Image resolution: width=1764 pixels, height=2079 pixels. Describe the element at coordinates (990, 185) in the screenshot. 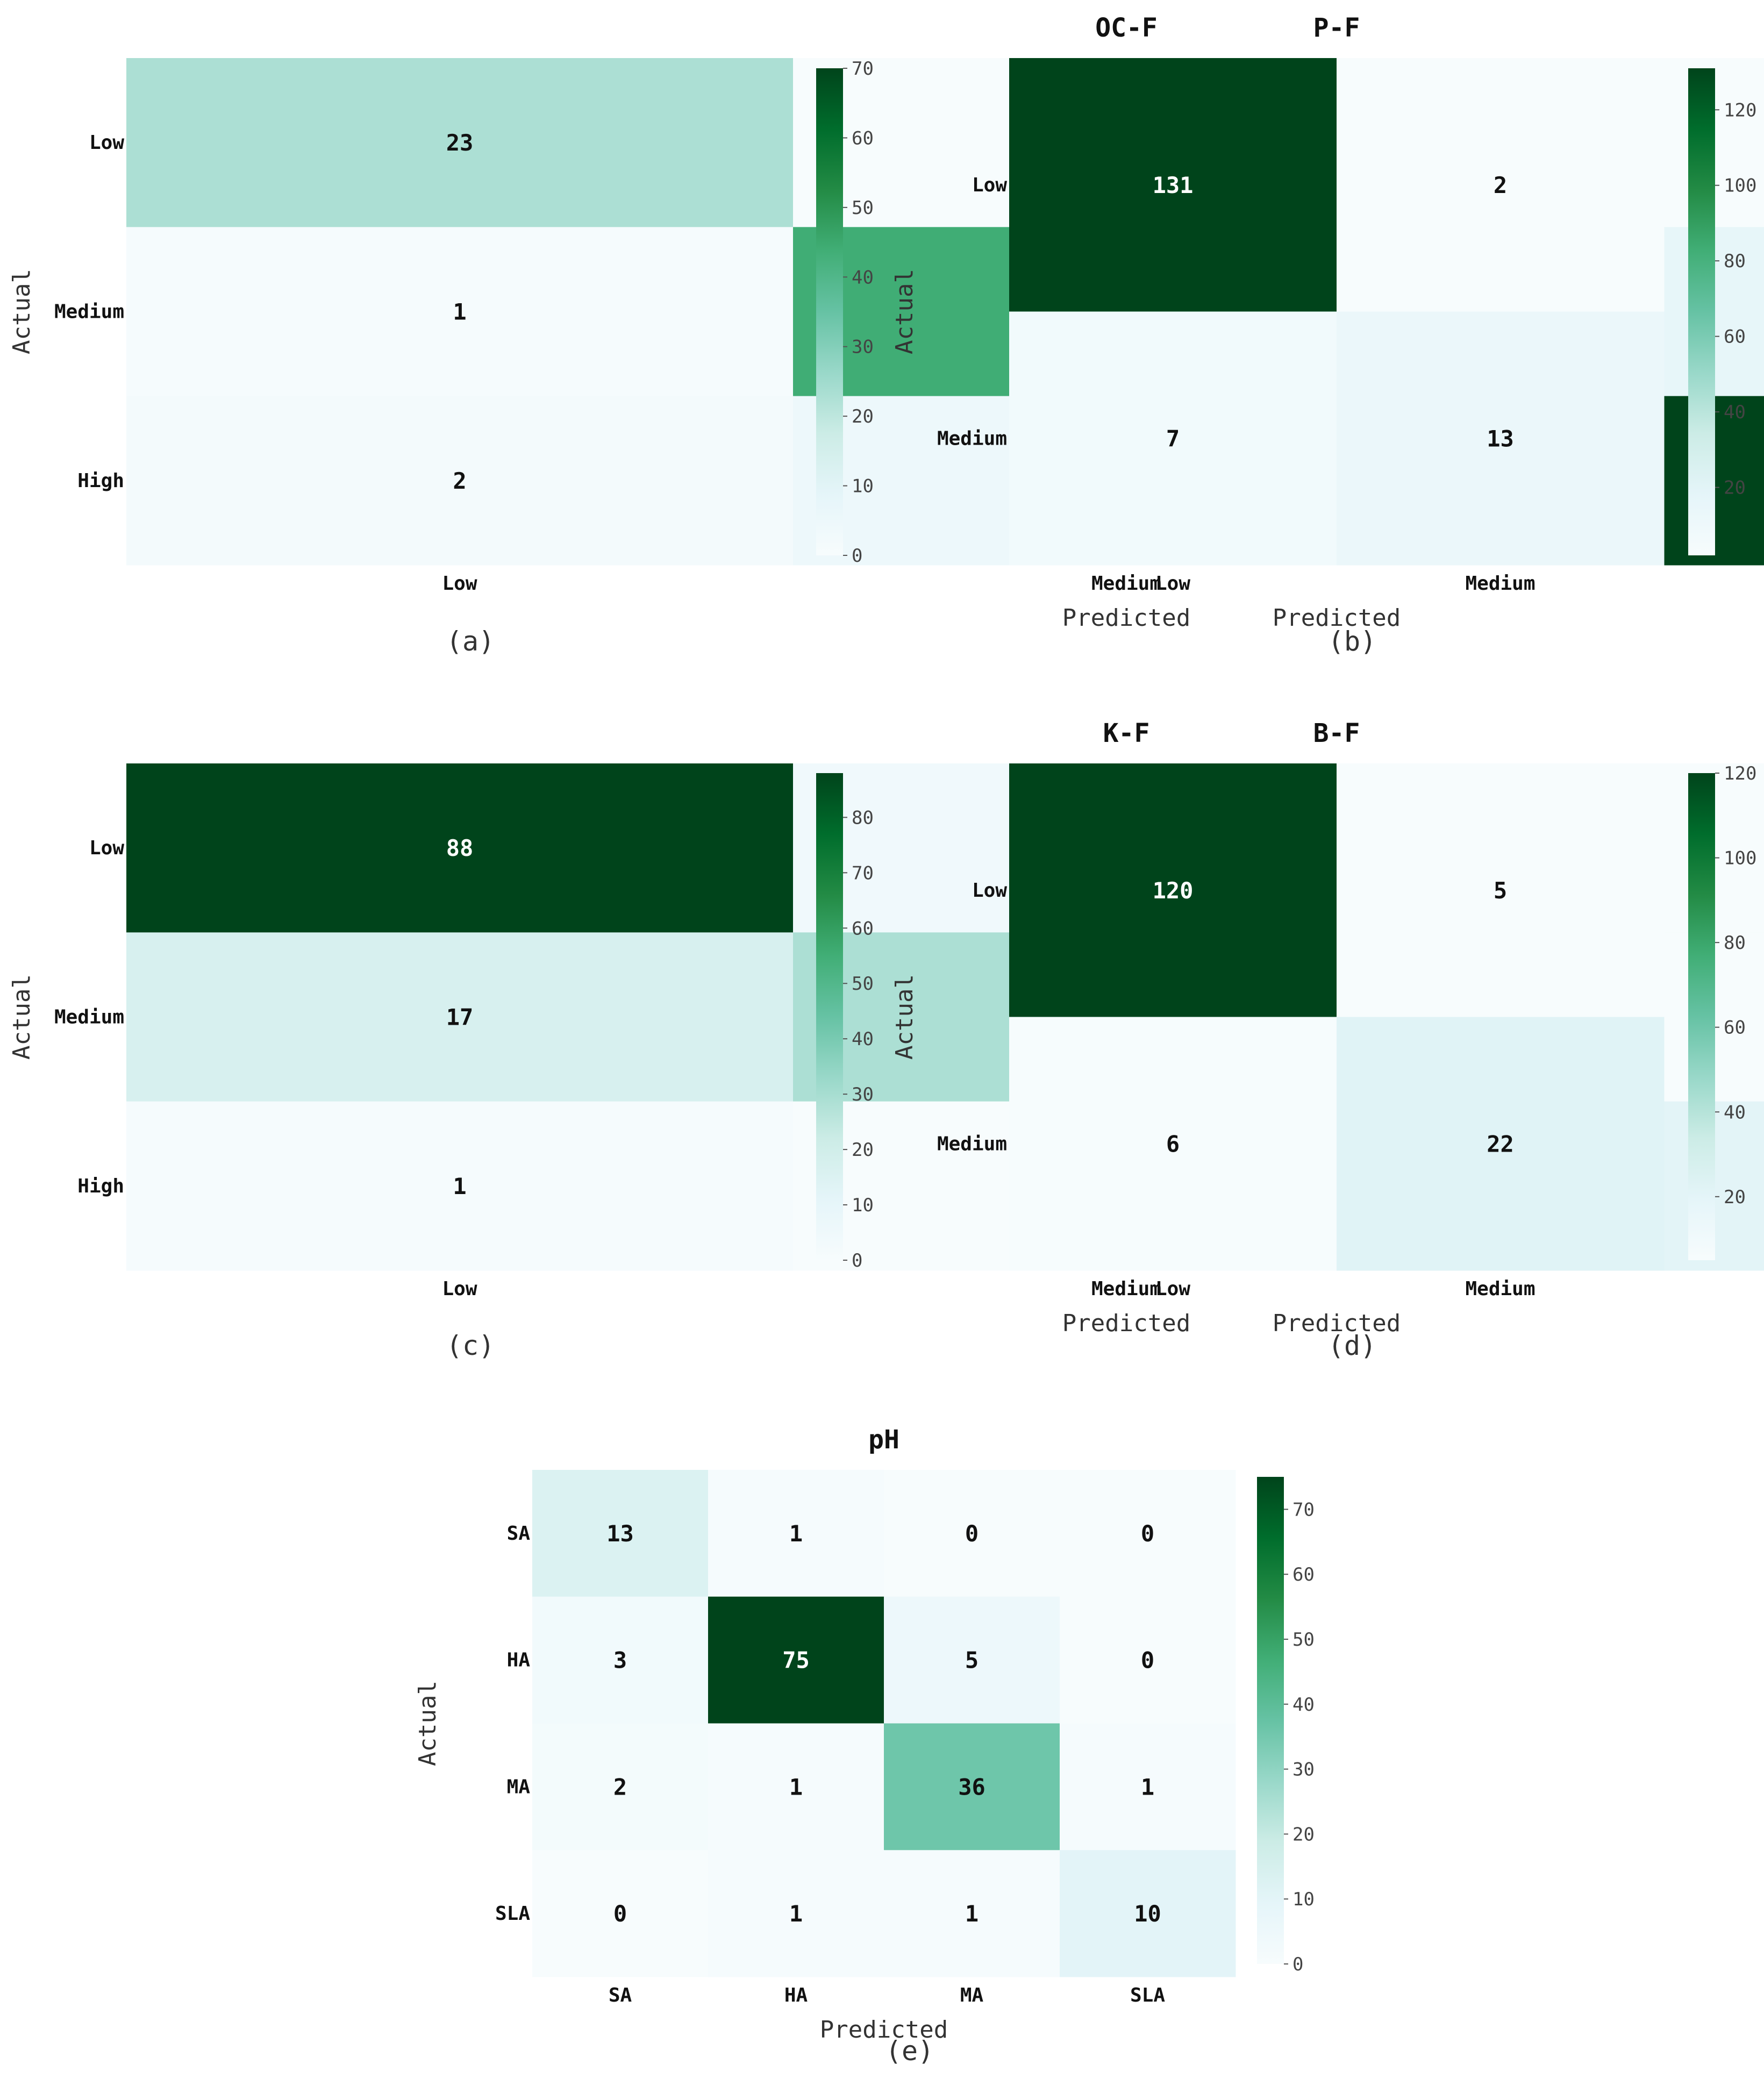

I see `row-tick-label: Low` at that location.